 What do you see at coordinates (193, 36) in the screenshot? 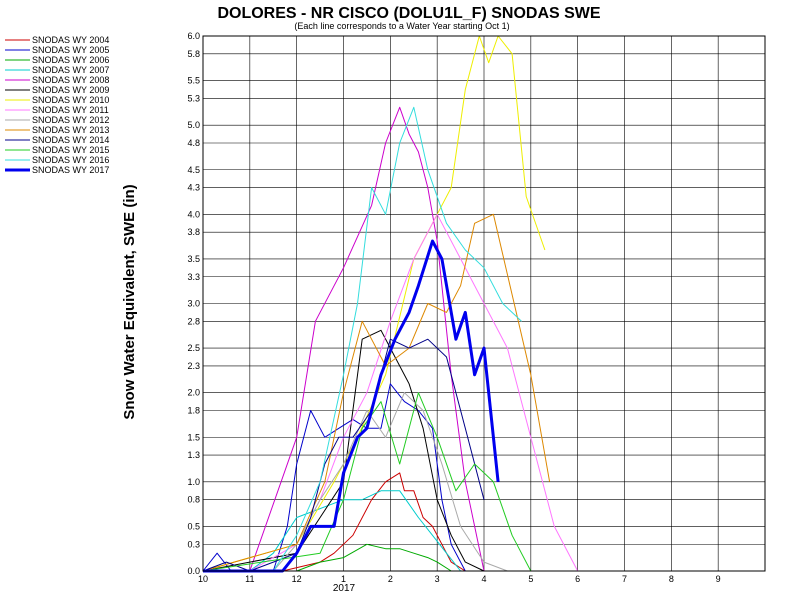
I see `y-tick-label: 6.0` at bounding box center [193, 36].